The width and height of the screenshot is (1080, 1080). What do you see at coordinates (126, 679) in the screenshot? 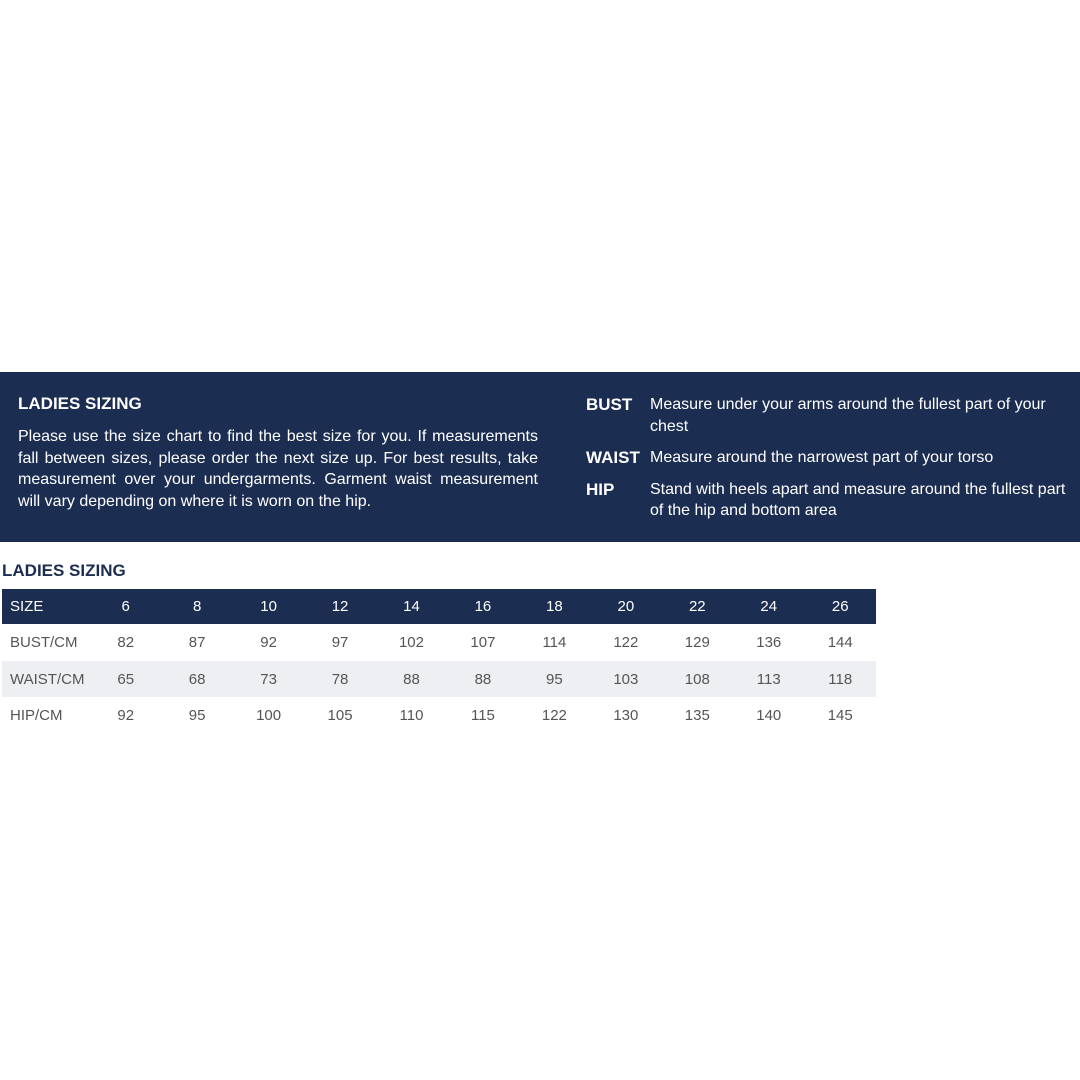
I see `table-cell: 65` at bounding box center [126, 679].